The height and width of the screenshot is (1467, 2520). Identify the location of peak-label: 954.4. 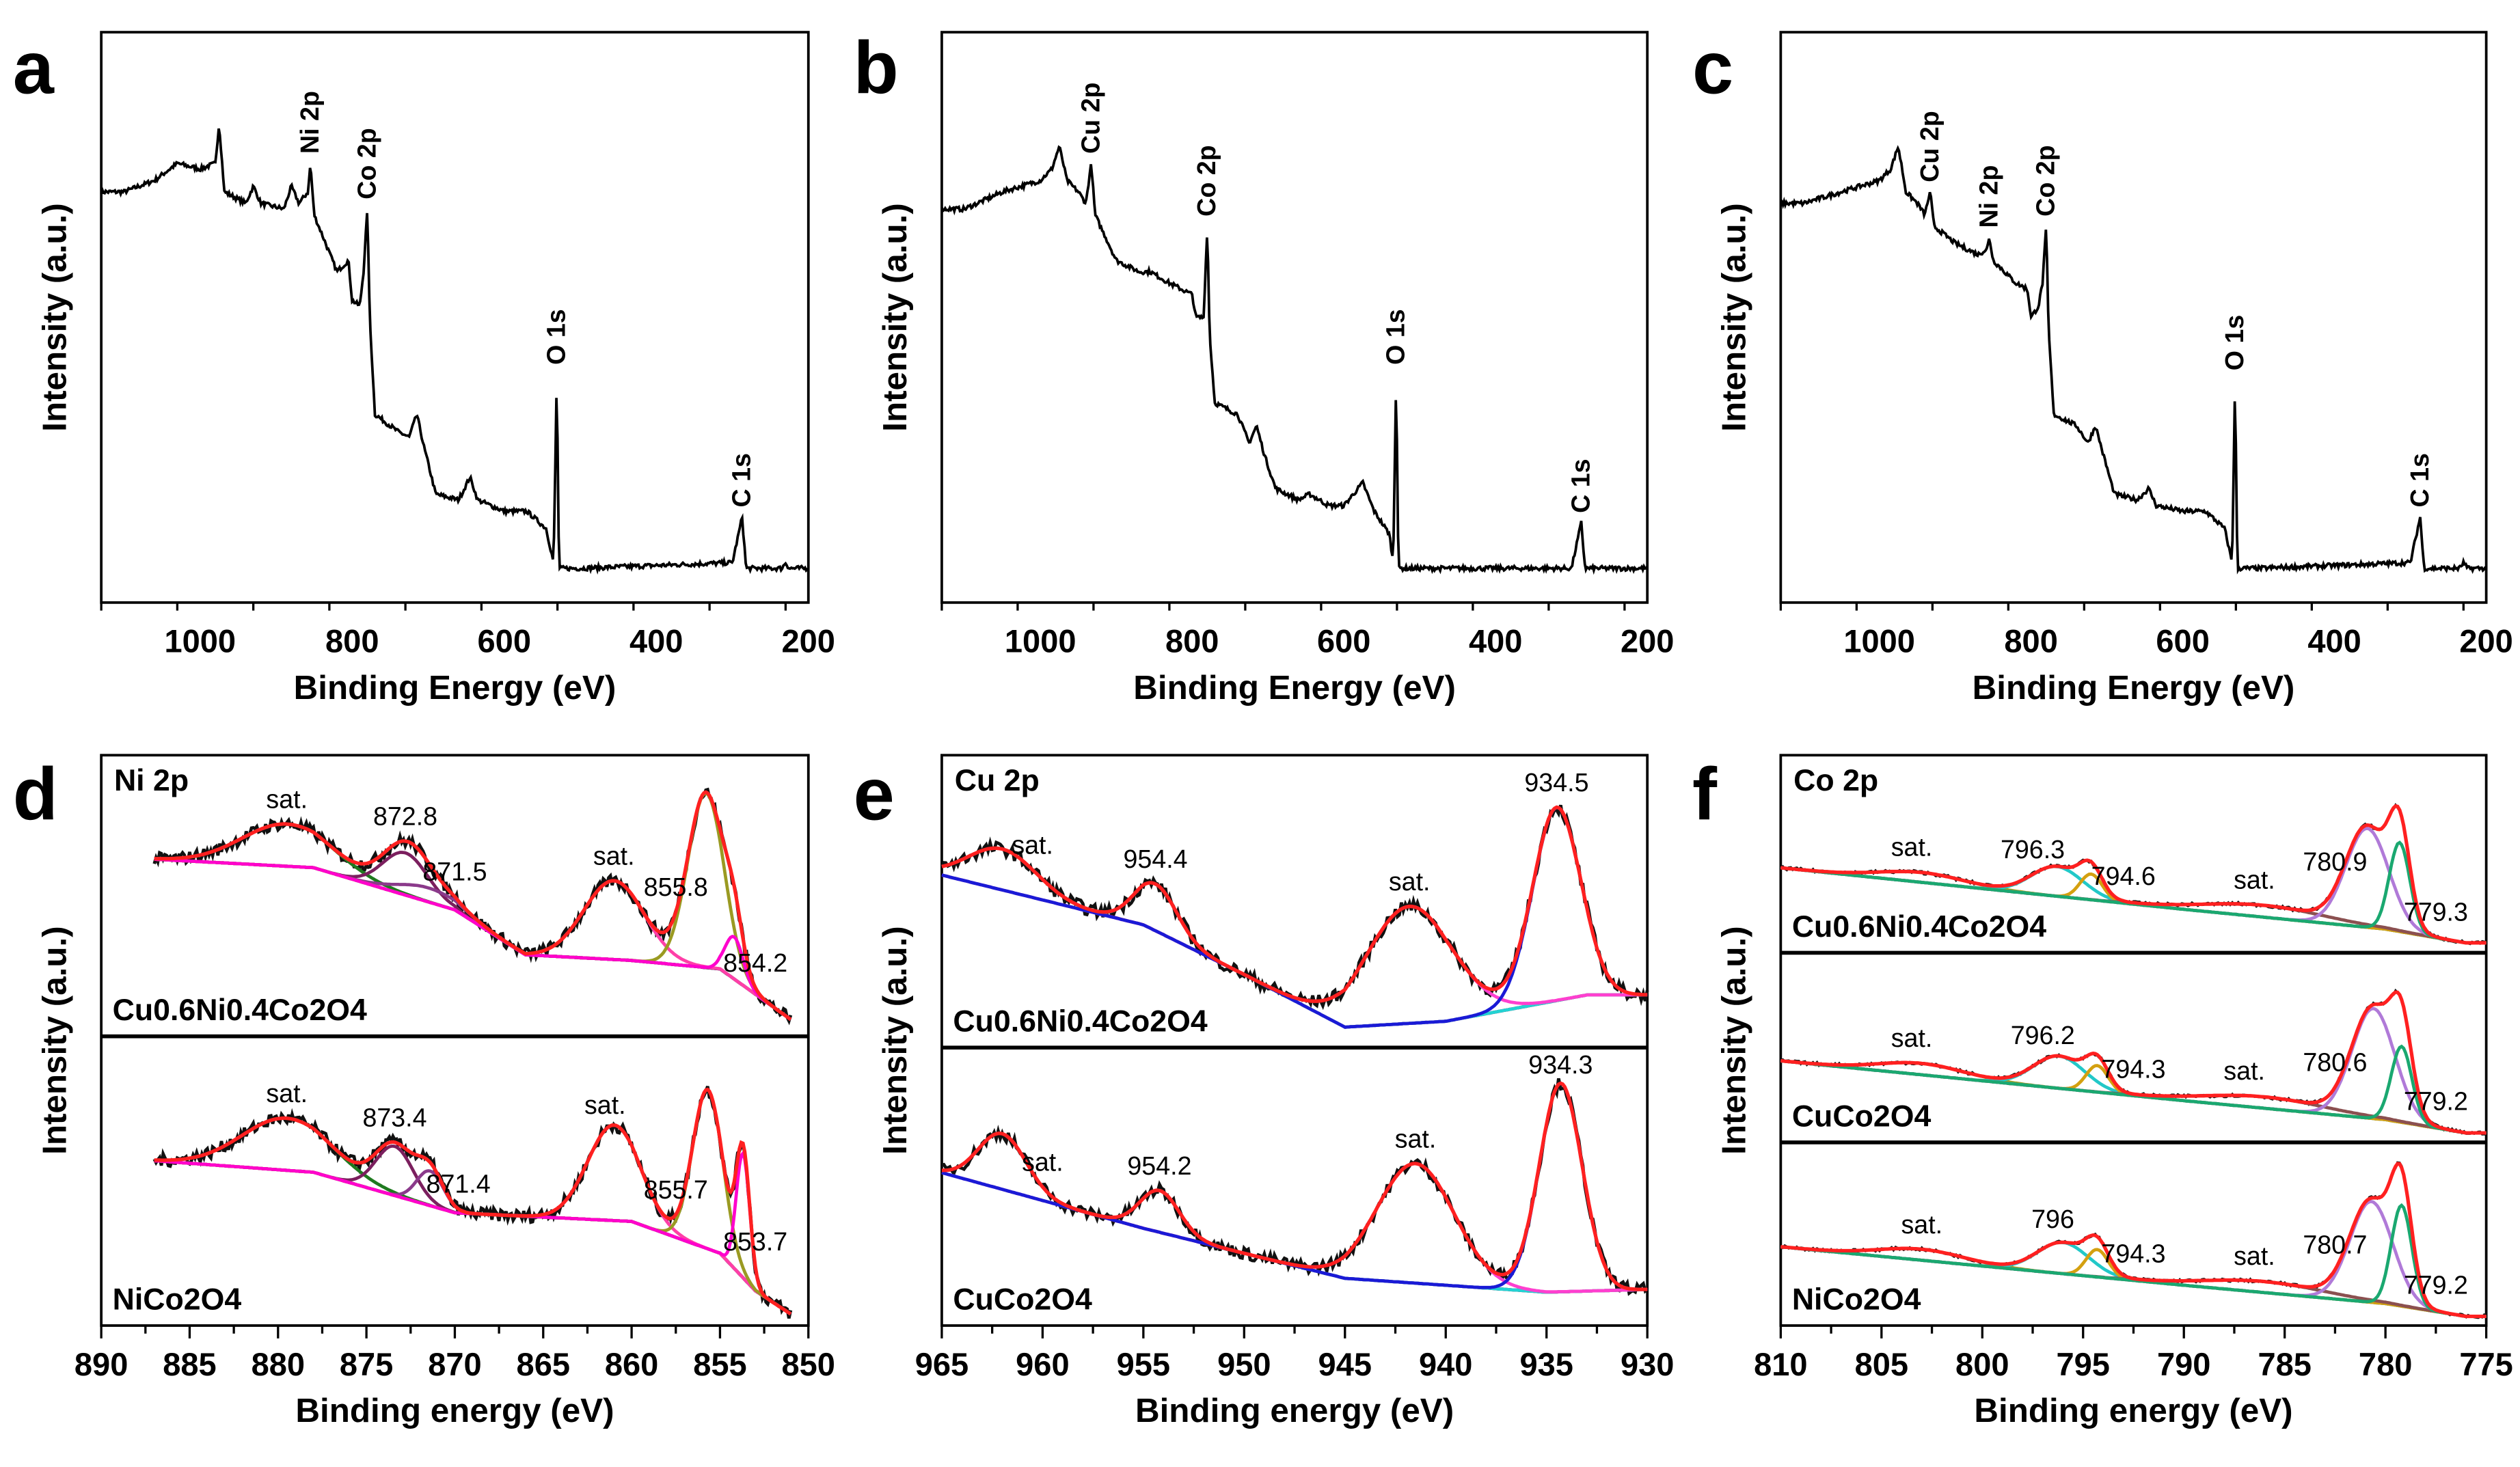
(1155, 859).